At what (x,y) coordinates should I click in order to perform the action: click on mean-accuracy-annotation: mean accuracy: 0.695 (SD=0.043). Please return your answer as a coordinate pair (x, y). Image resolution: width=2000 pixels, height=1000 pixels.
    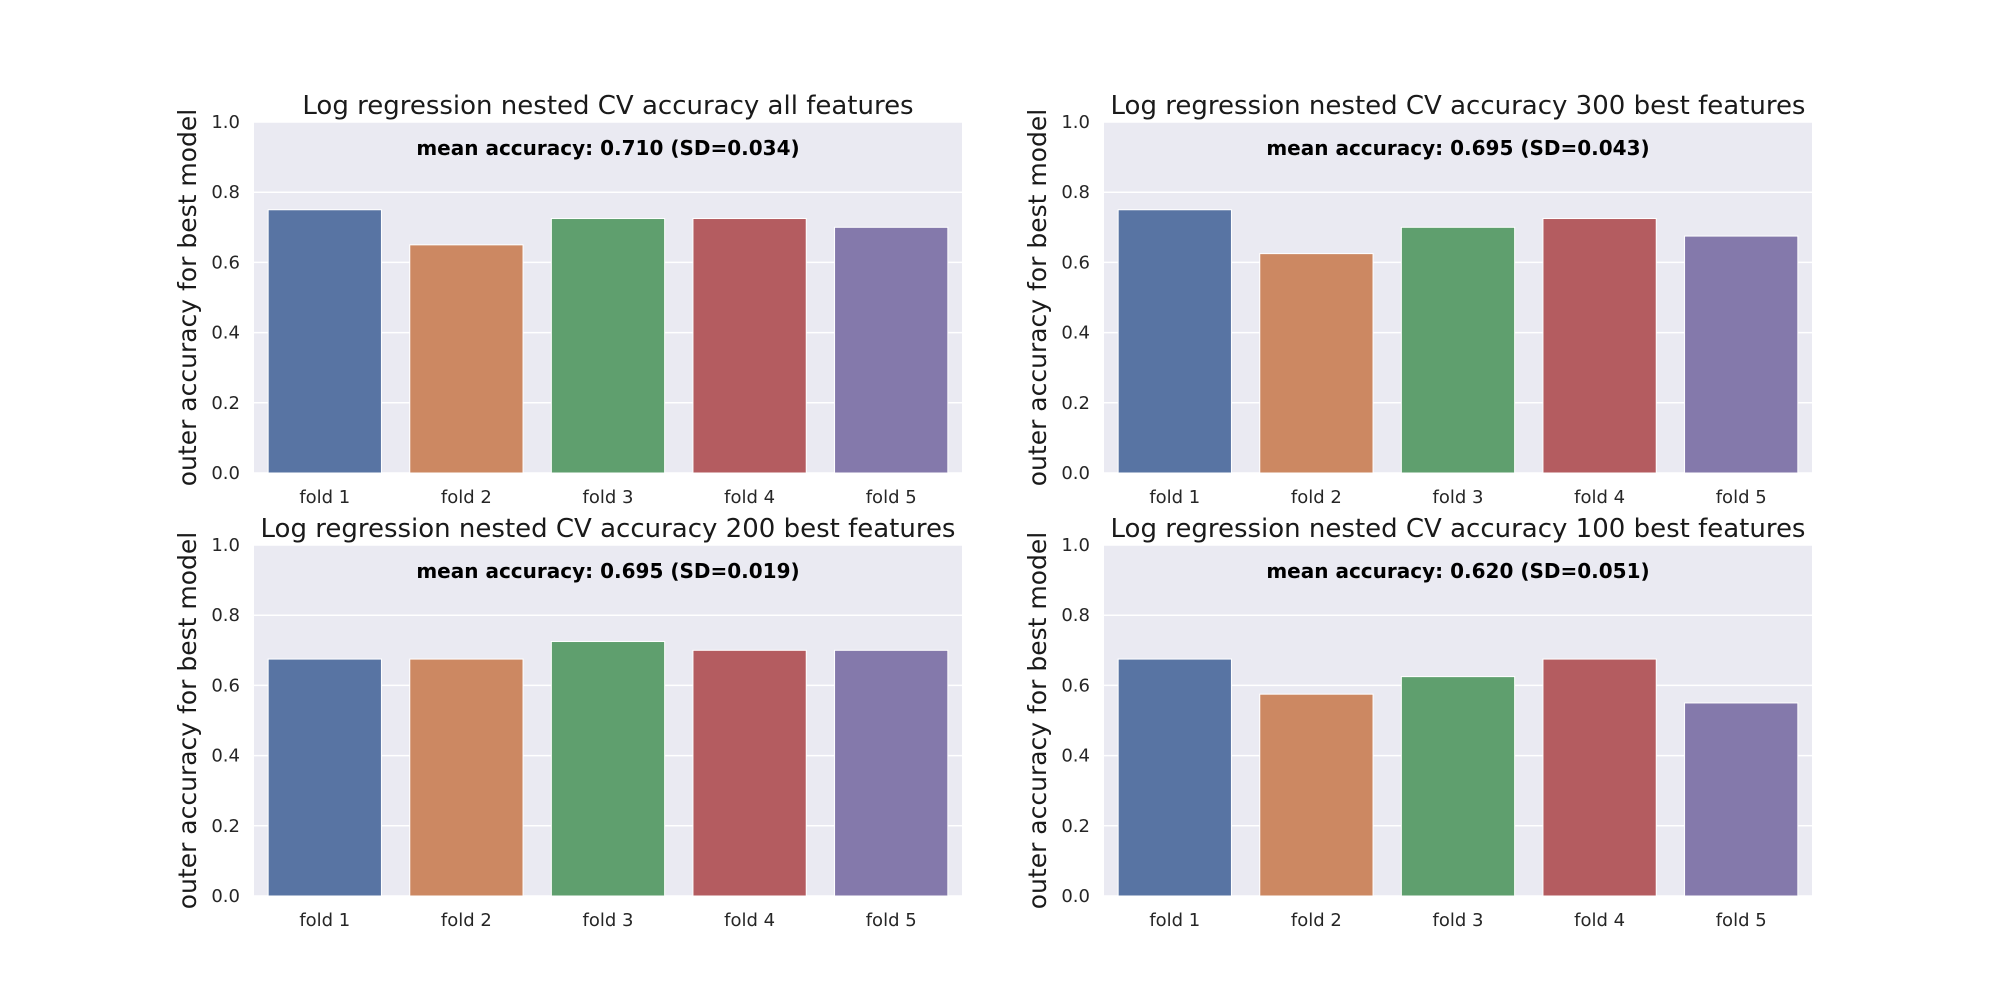
    Looking at the image, I should click on (1457, 148).